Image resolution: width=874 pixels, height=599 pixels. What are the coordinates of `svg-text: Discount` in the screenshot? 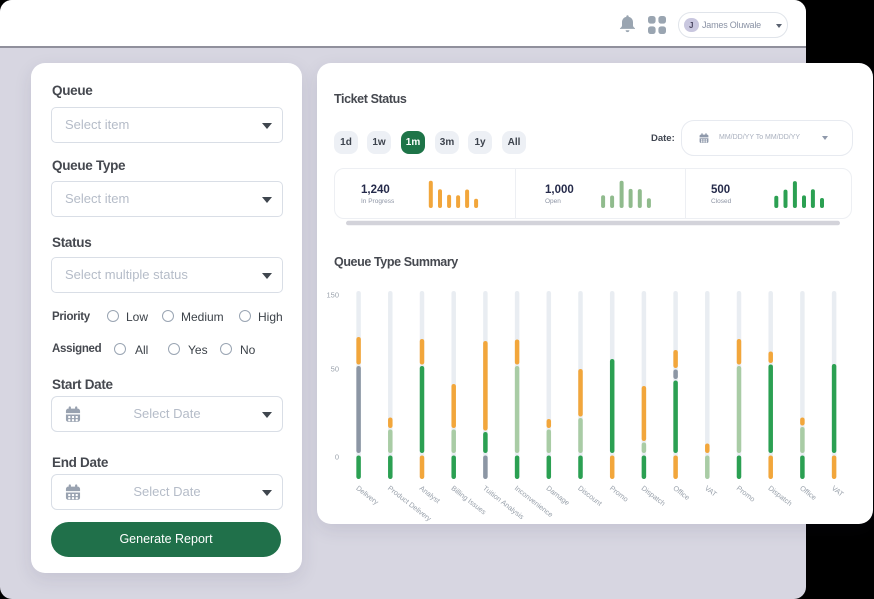 It's located at (590, 495).